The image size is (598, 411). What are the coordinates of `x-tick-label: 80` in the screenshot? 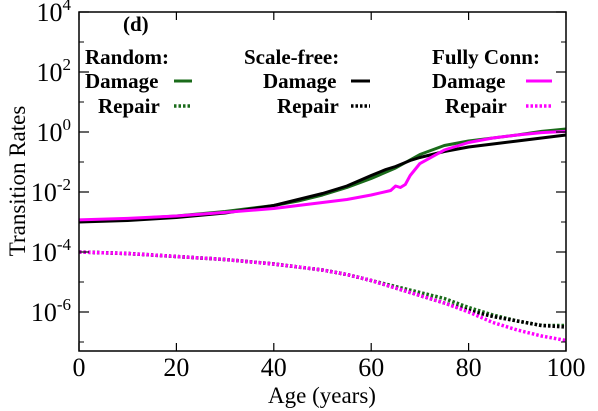 It's located at (469, 367).